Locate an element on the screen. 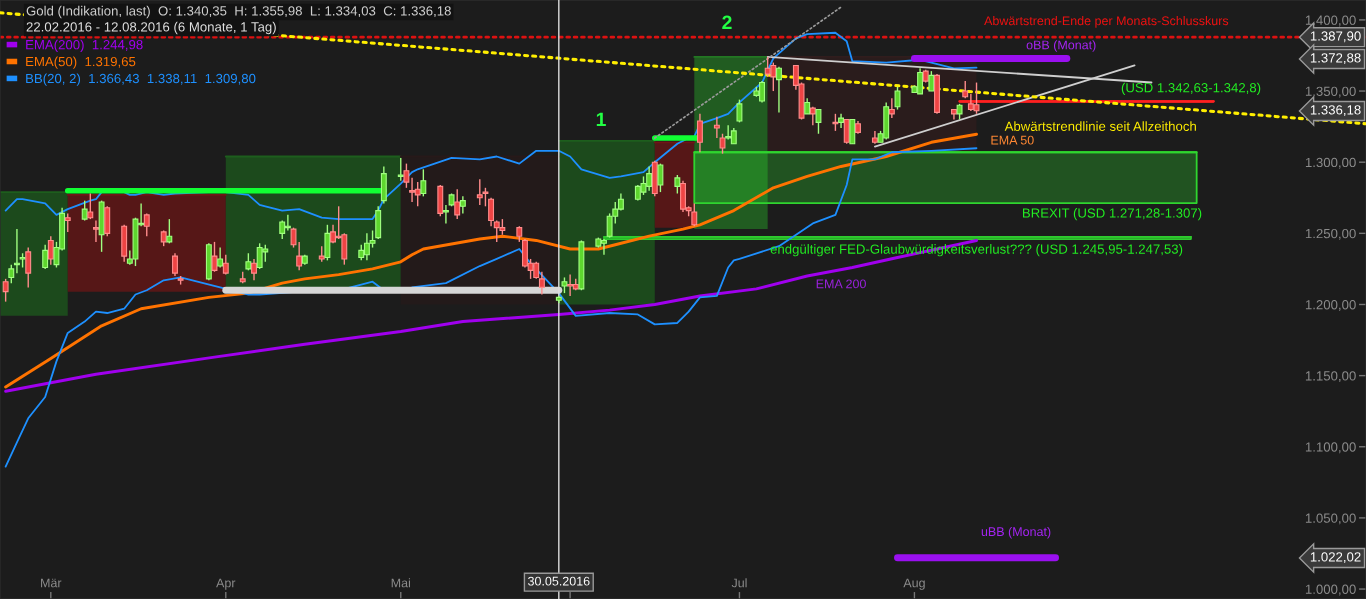  x-tick-label: Mär is located at coordinates (51, 583).